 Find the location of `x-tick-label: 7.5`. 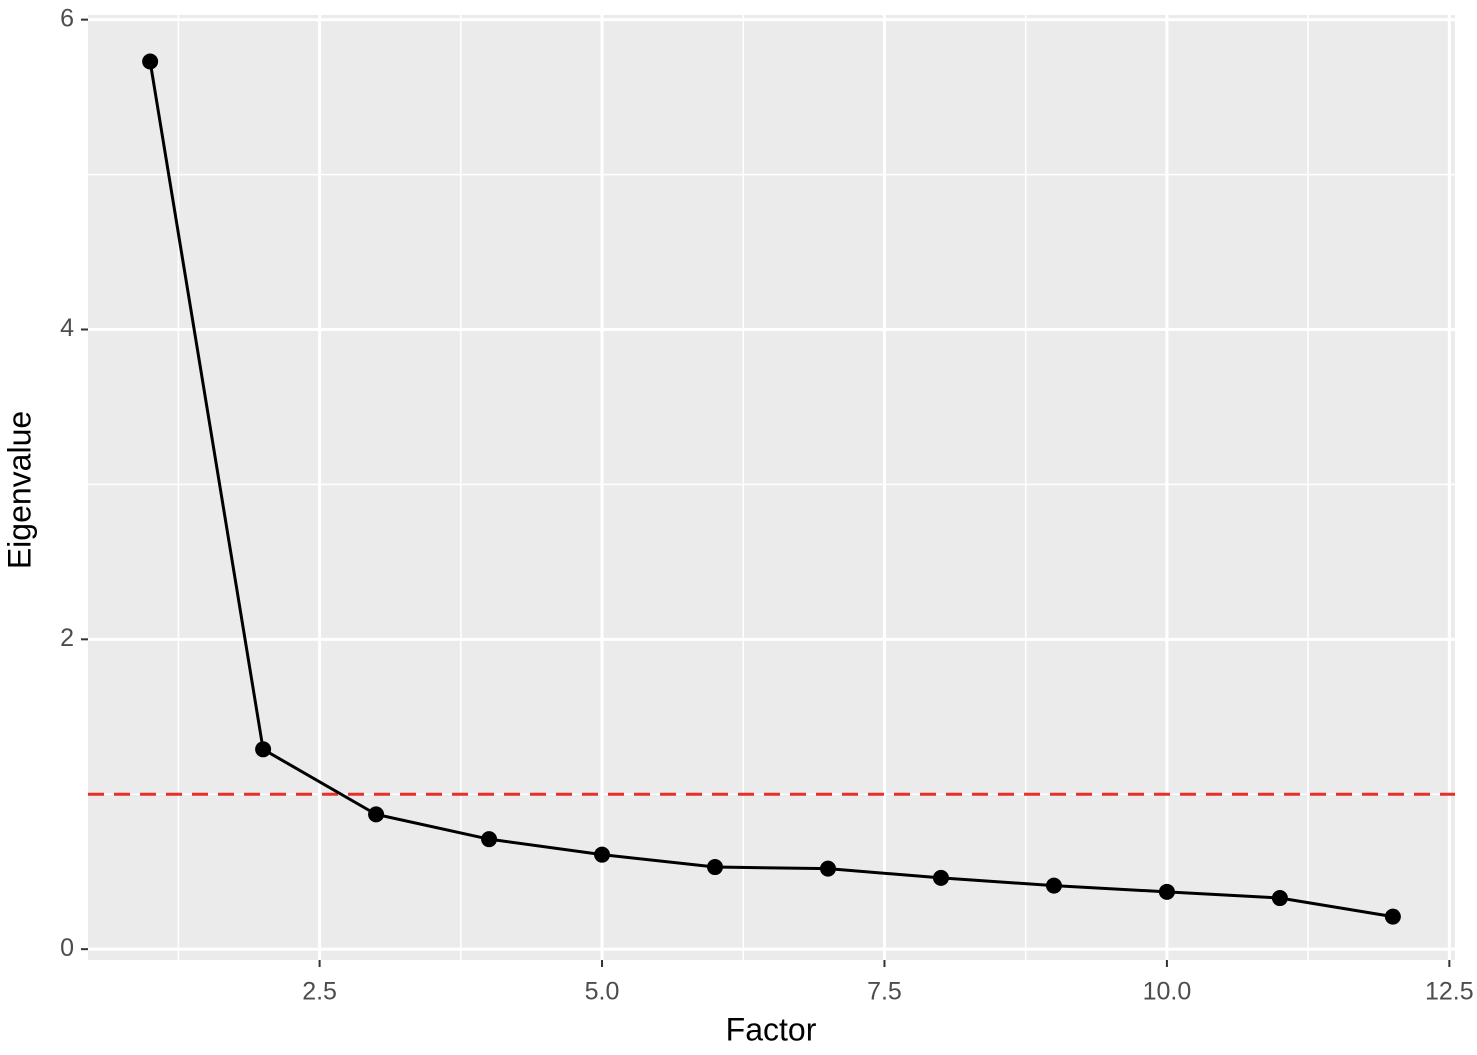

x-tick-label: 7.5 is located at coordinates (884, 992).